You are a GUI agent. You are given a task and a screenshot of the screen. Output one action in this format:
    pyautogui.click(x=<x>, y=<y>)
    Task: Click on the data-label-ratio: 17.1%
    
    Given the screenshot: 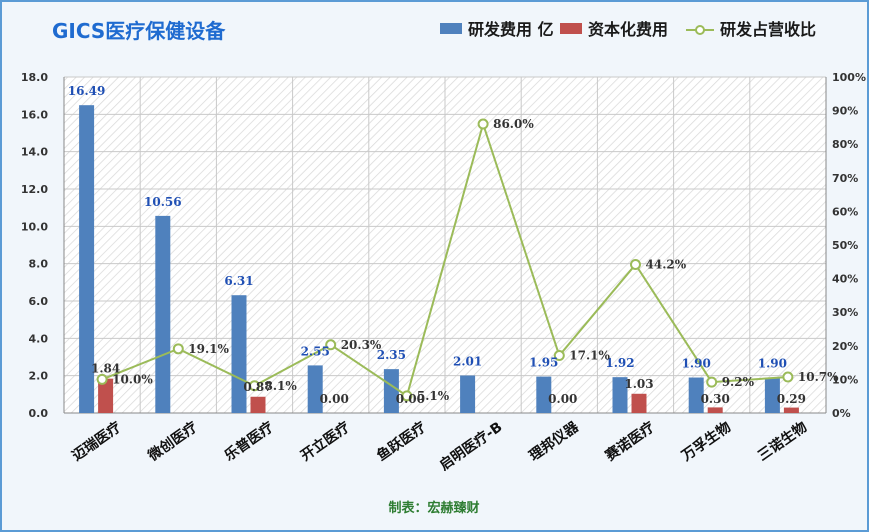 What is the action you would take?
    pyautogui.click(x=589, y=356)
    